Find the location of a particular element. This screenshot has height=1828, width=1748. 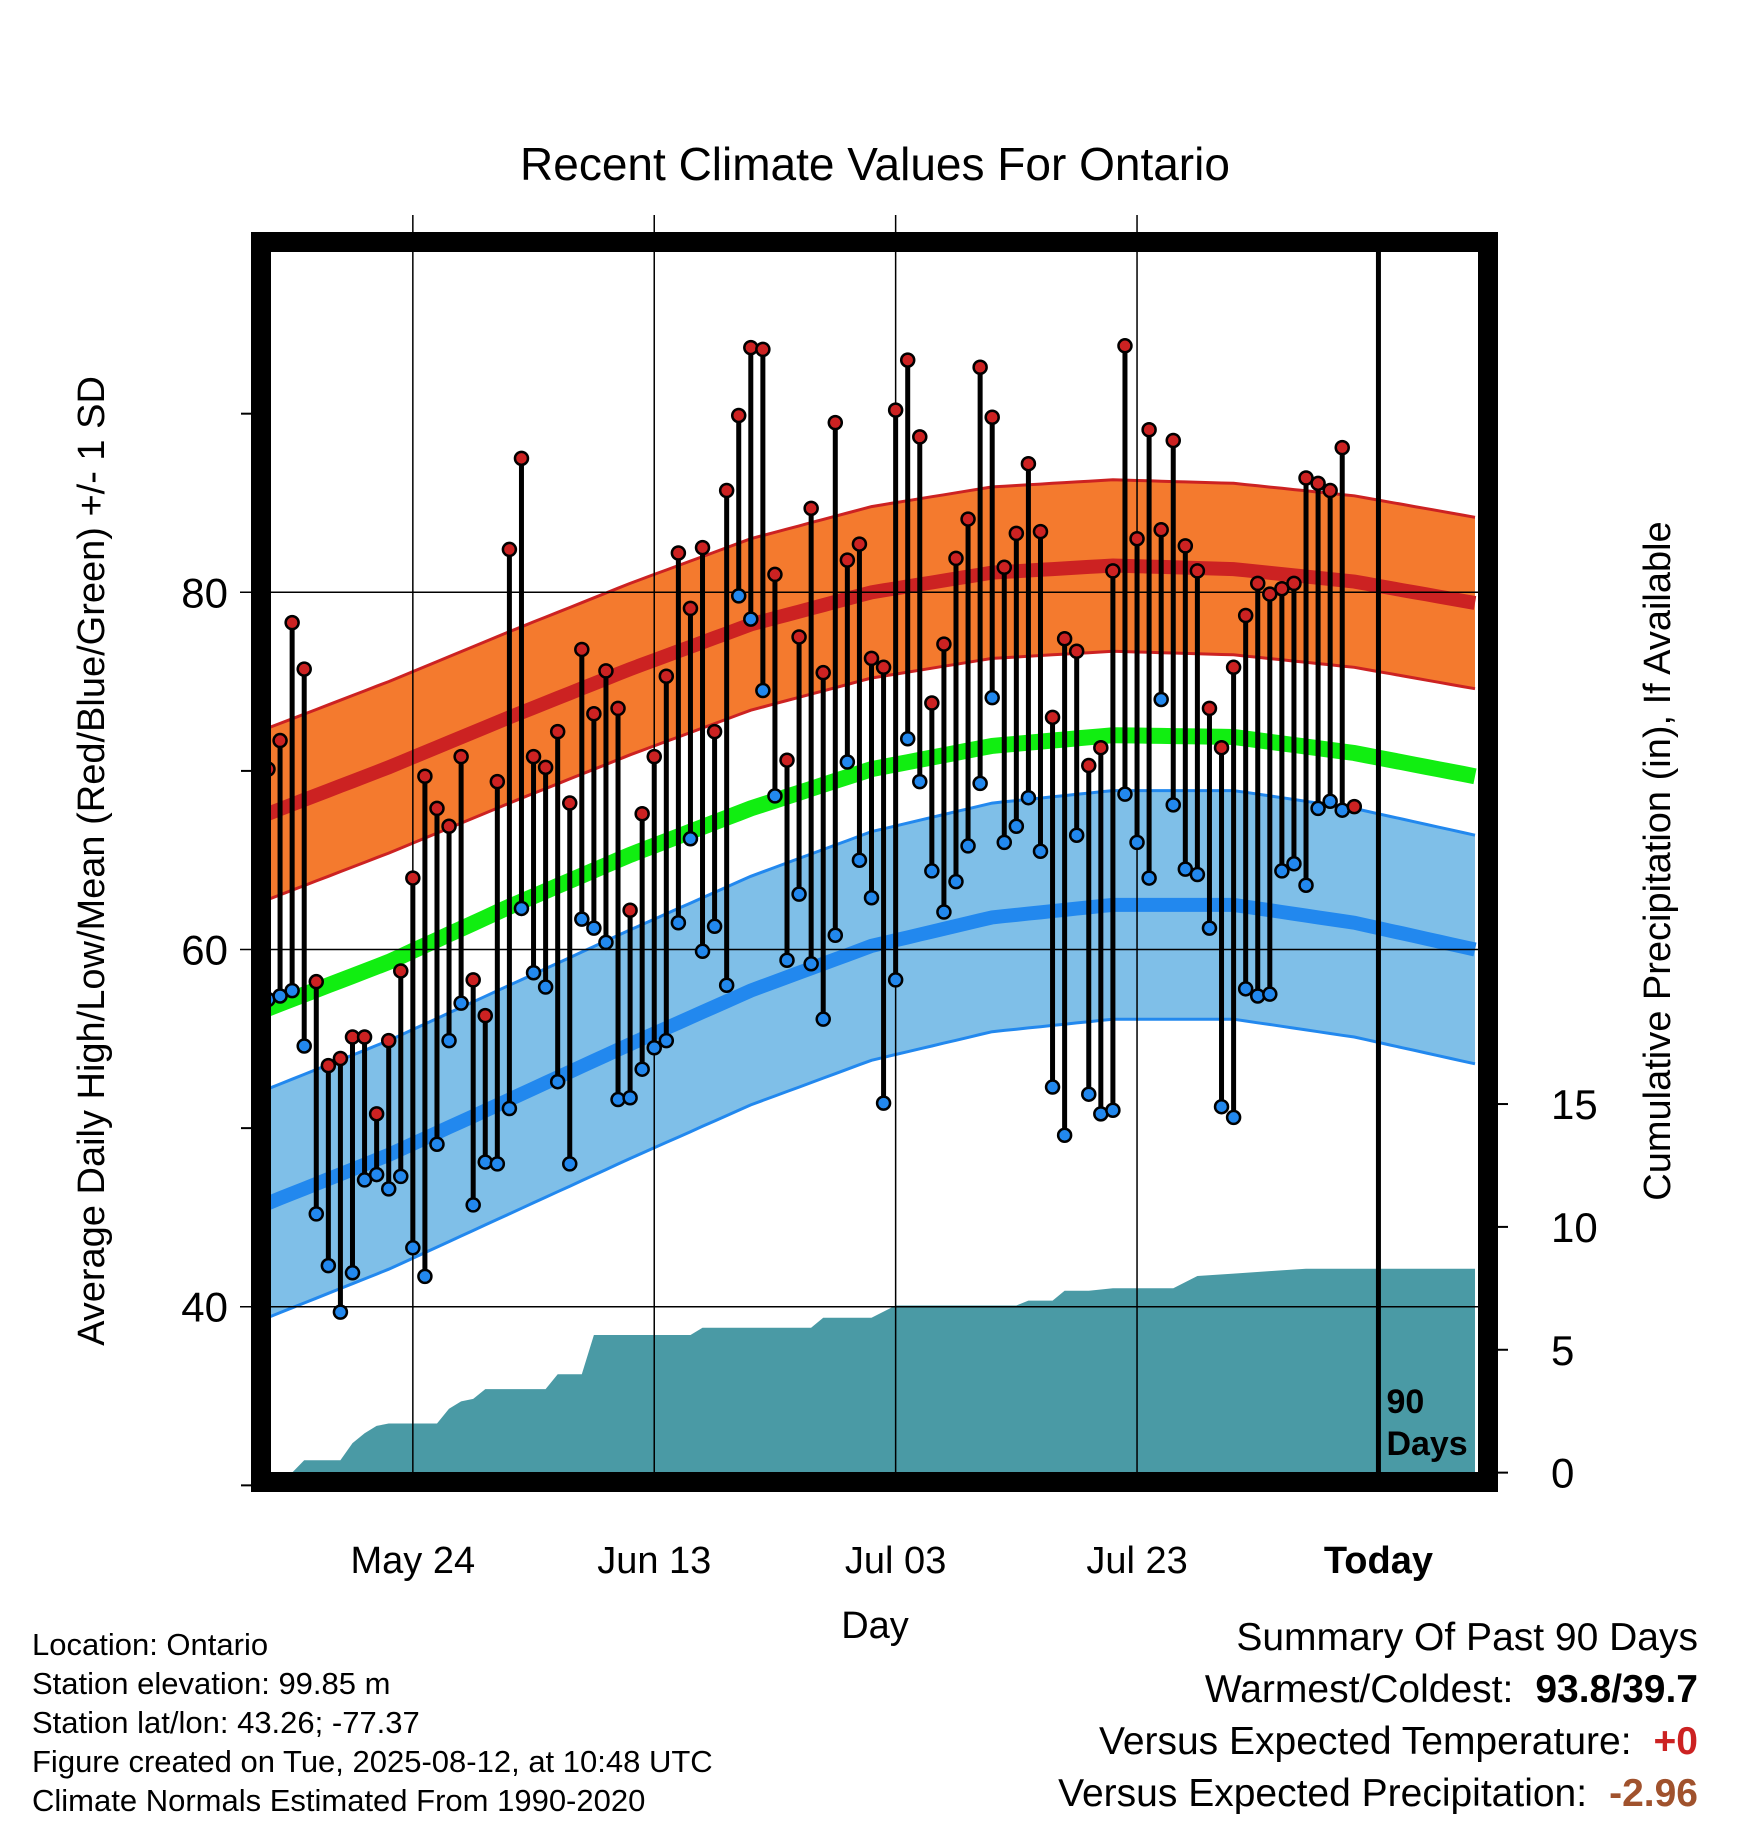

meta-location: Location: Ontario is located at coordinates (150, 1644).